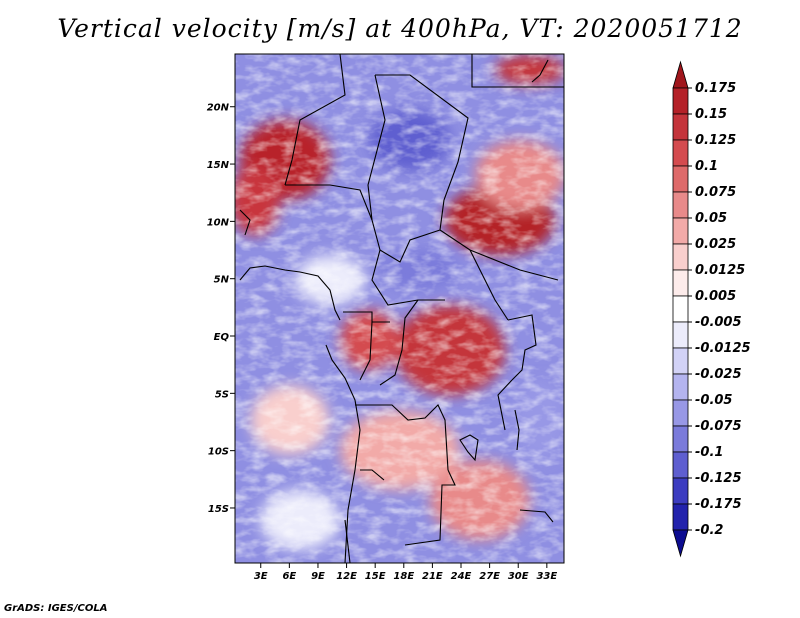 The height and width of the screenshot is (618, 800). Describe the element at coordinates (218, 222) in the screenshot. I see `lat-tick-label: 10N` at that location.